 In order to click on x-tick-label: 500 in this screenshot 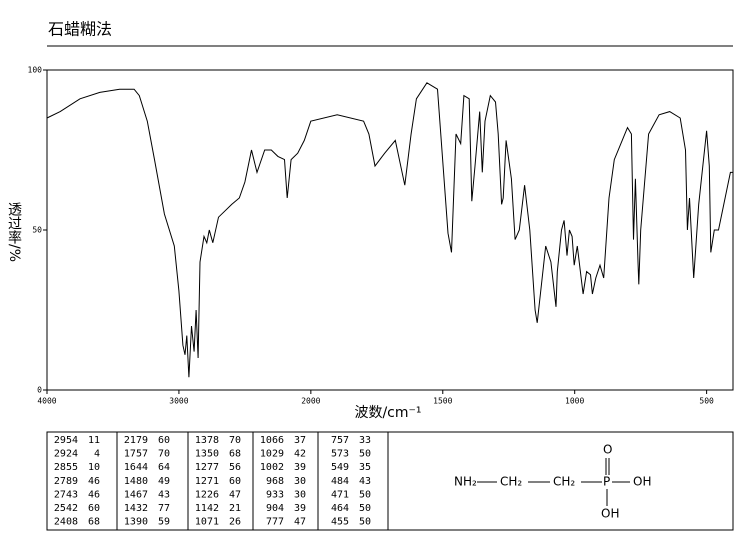, I will do `click(706, 401)`.